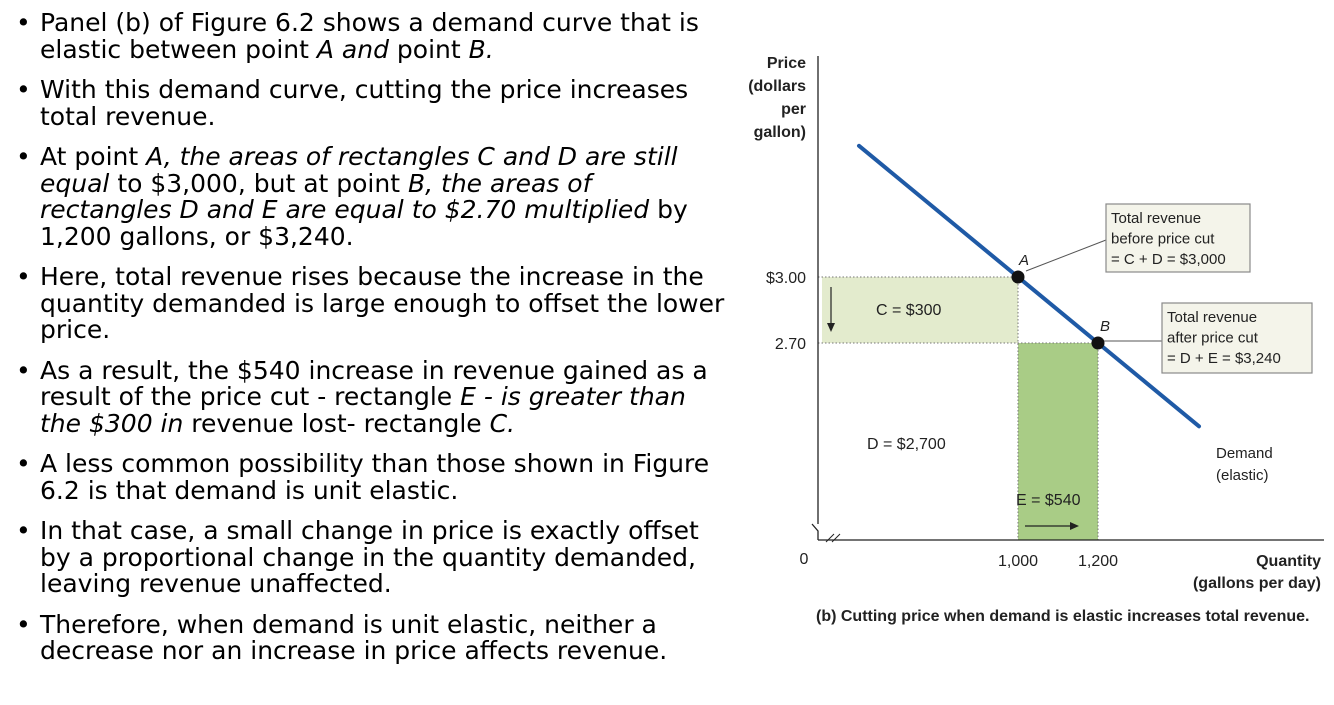  What do you see at coordinates (1244, 453) in the screenshot?
I see `demand-label: Demand` at bounding box center [1244, 453].